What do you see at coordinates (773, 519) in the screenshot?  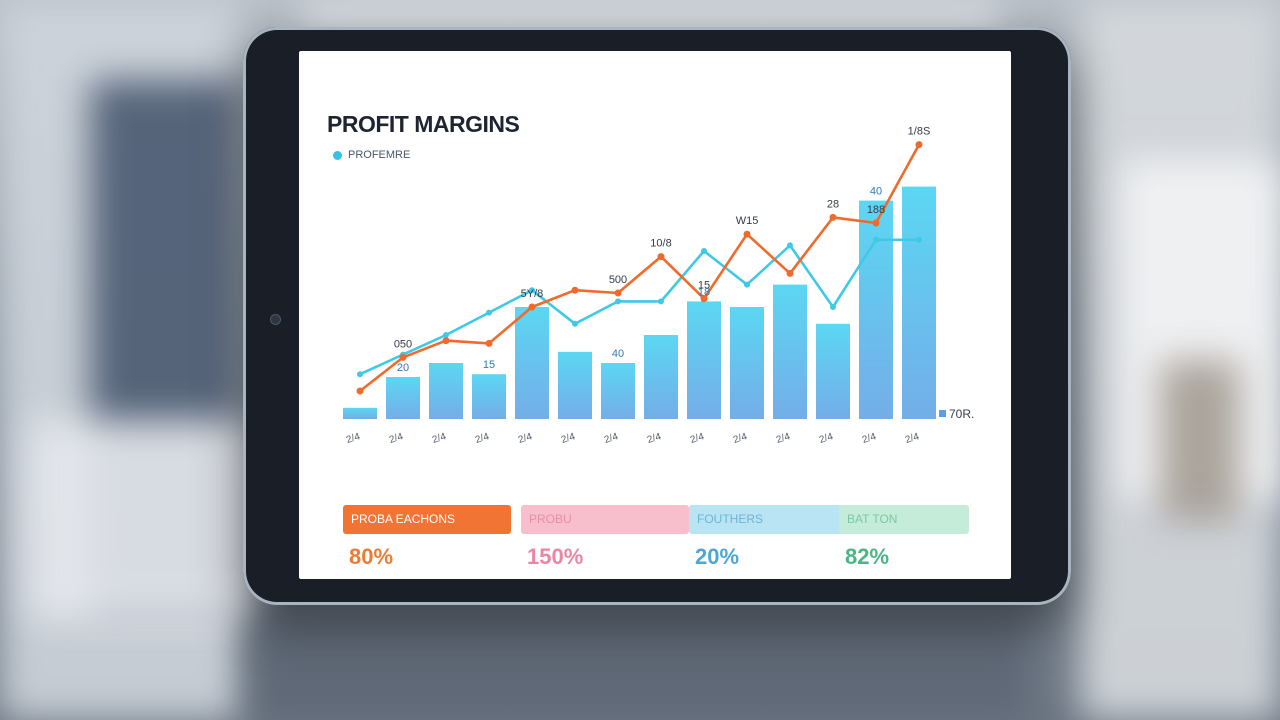 I see `kpi-label: FOUTHERS` at bounding box center [773, 519].